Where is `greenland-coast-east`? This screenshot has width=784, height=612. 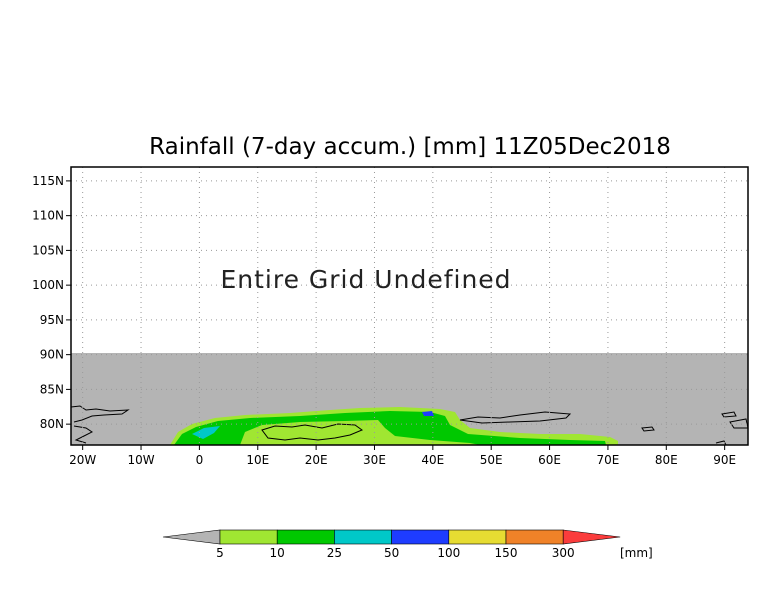 greenland-coast-east is located at coordinates (83, 434).